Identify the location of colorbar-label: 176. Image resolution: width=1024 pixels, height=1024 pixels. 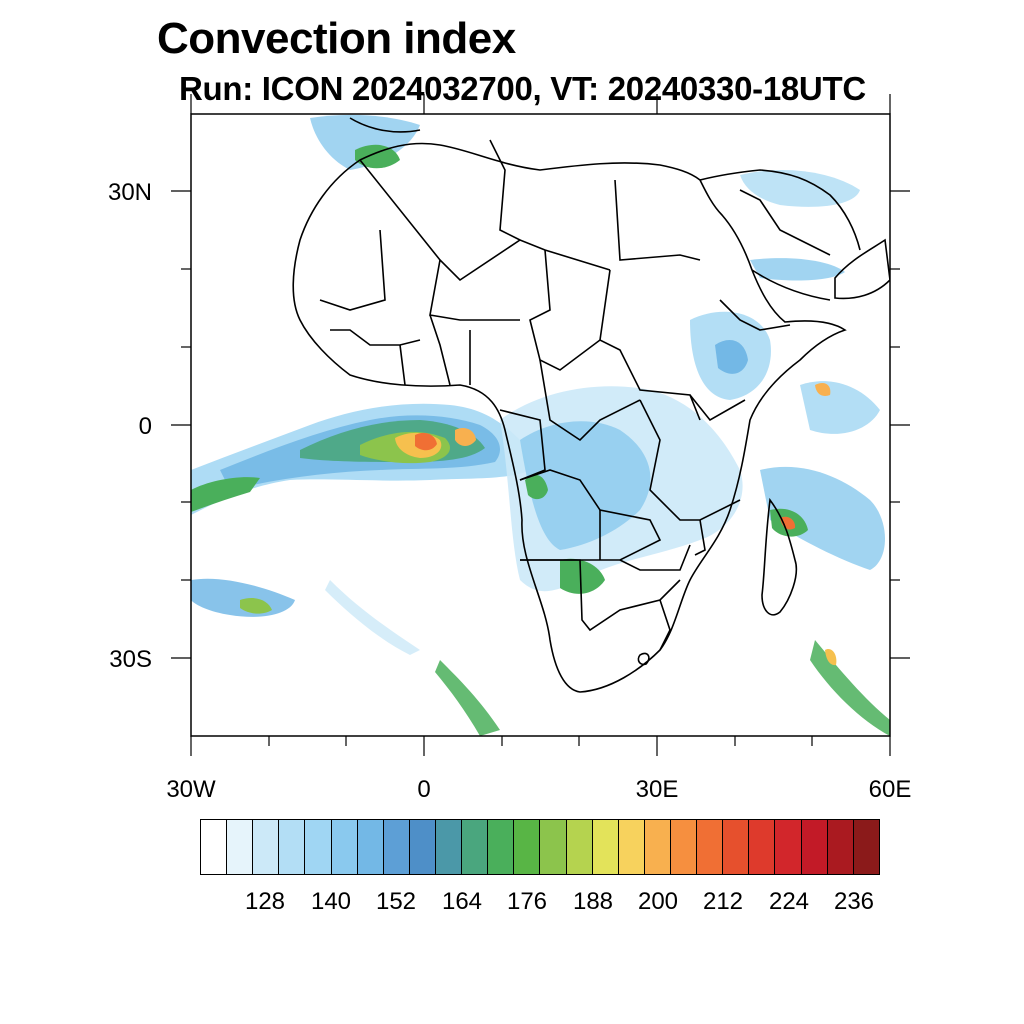
(527, 901).